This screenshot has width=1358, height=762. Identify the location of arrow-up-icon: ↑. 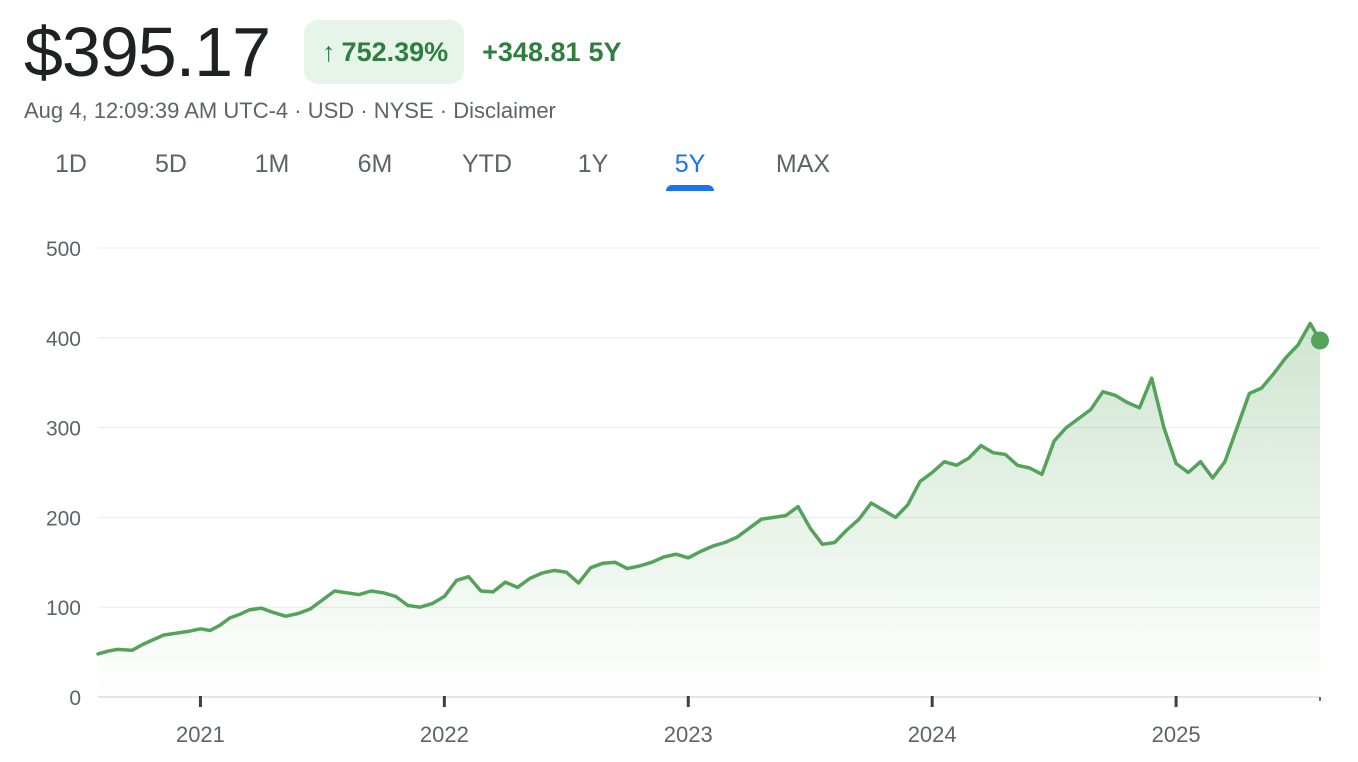
(329, 51).